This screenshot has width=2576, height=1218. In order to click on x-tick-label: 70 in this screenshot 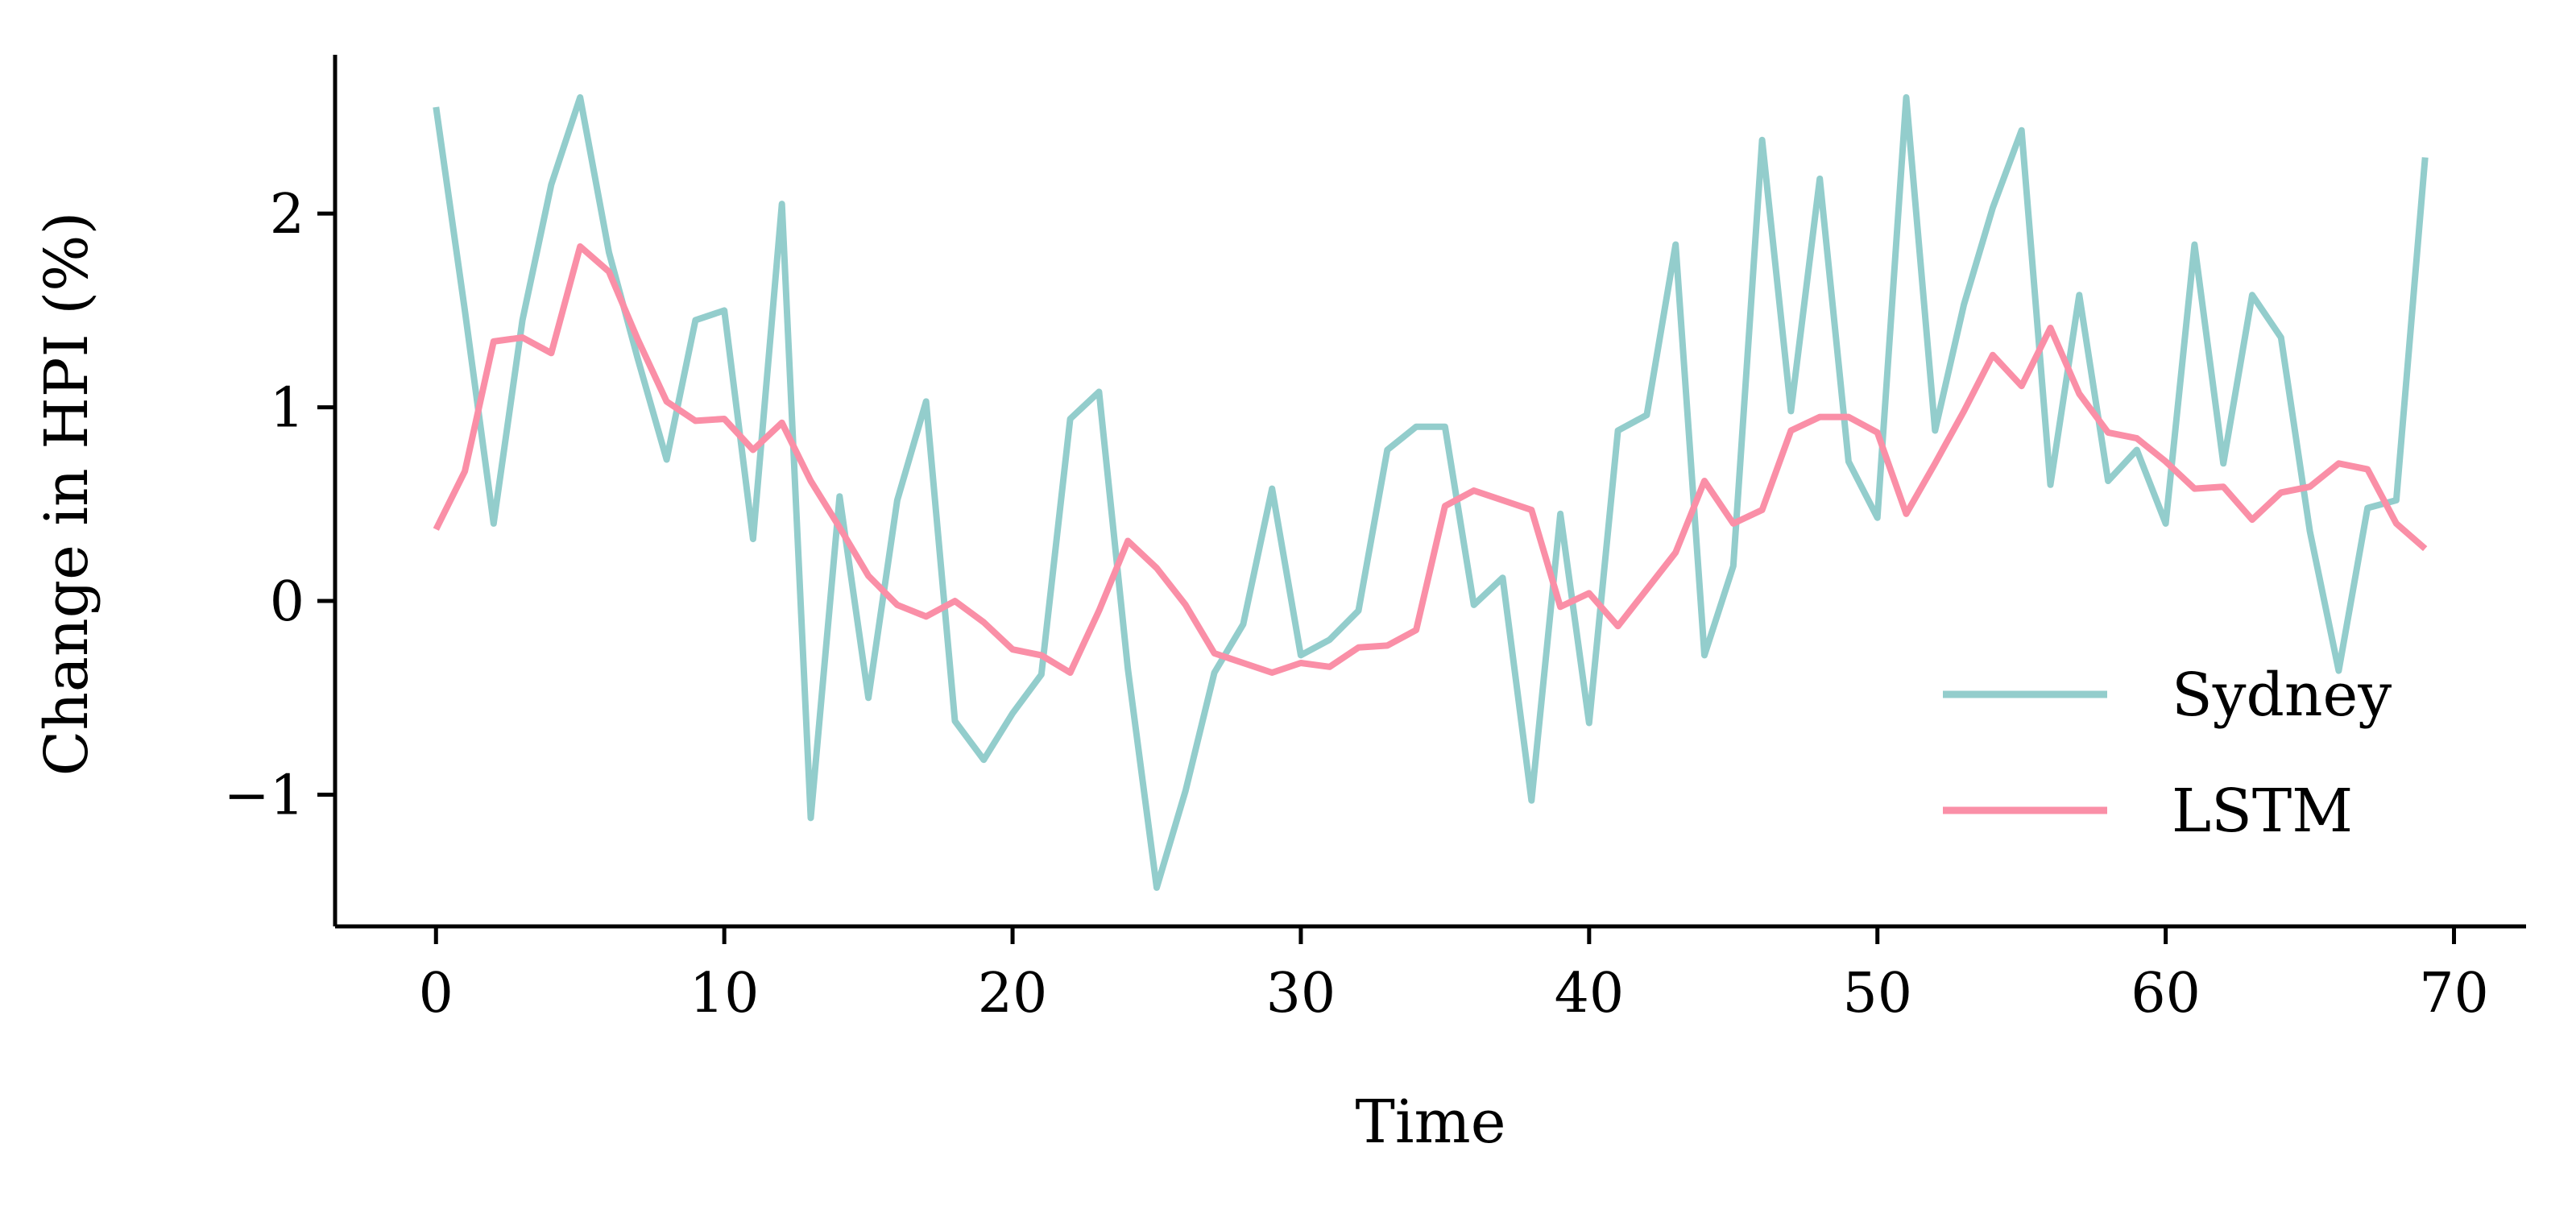, I will do `click(2454, 994)`.